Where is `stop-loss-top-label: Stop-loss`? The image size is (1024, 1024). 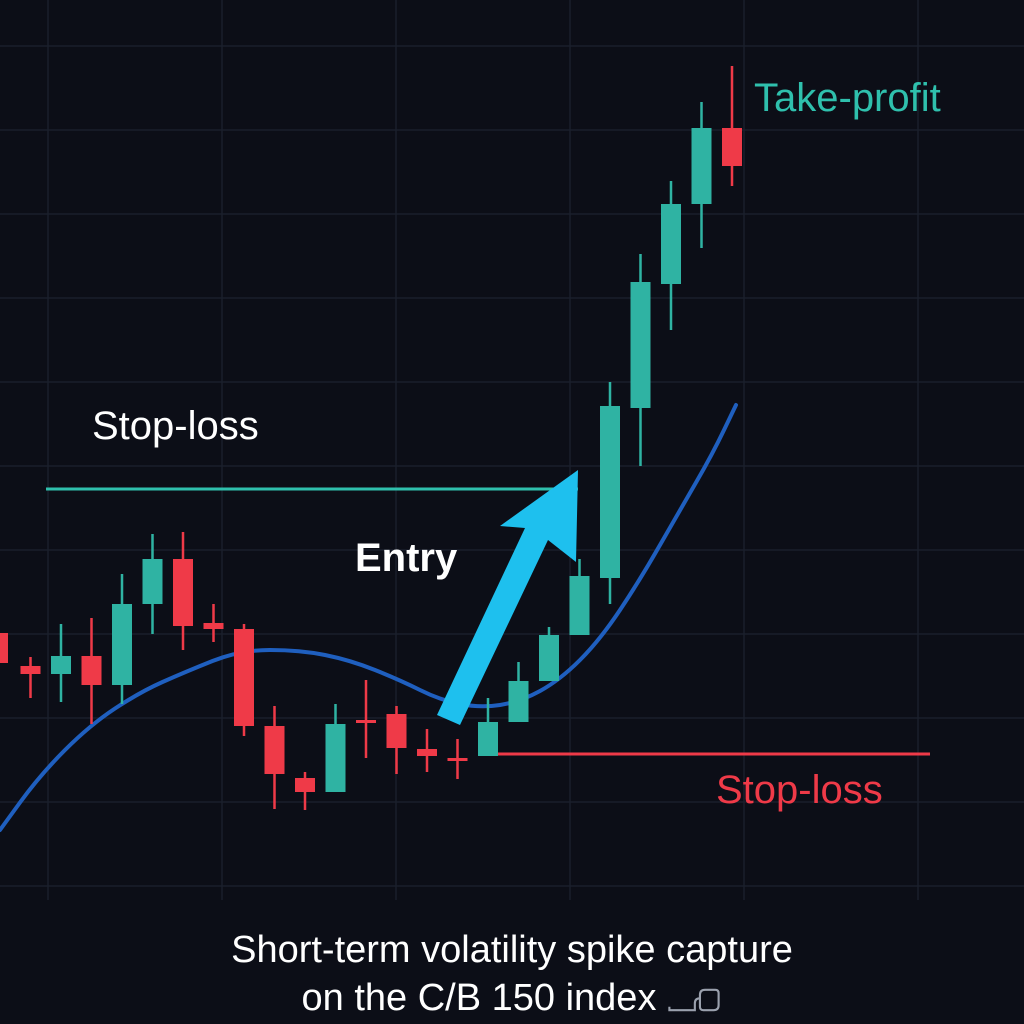
stop-loss-top-label: Stop-loss is located at coordinates (175, 426).